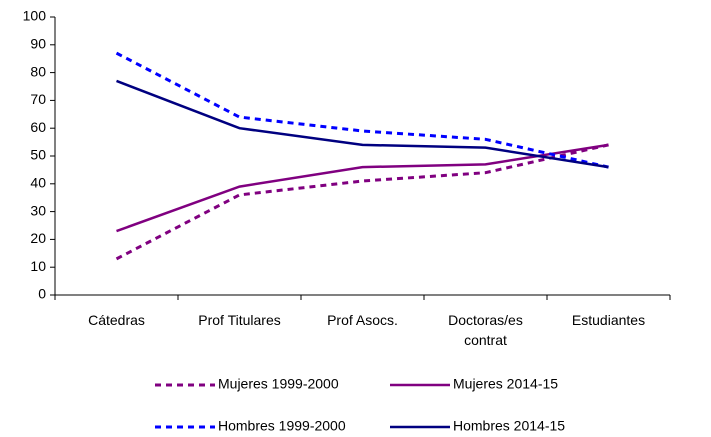 The width and height of the screenshot is (711, 437). I want to click on y-tick-label: 0, so click(42, 294).